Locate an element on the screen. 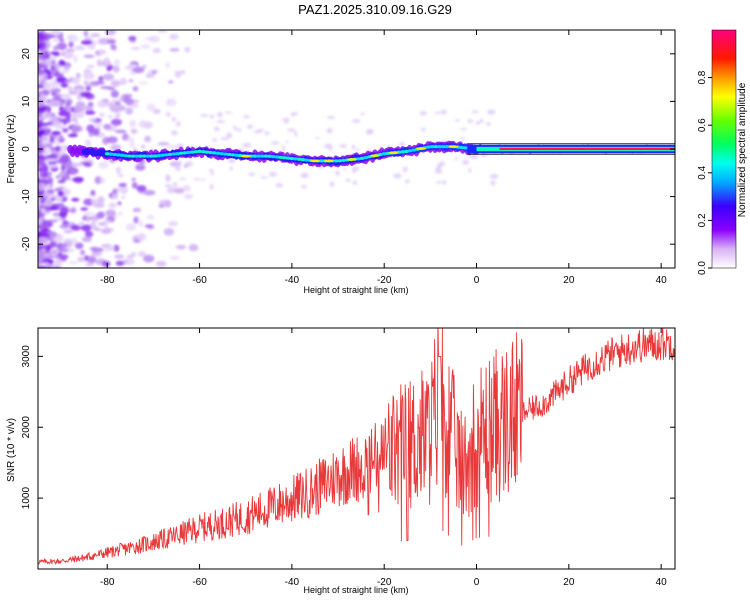  chart-title: PAZ1.2025.310.09.16.G29 is located at coordinates (375, 9).